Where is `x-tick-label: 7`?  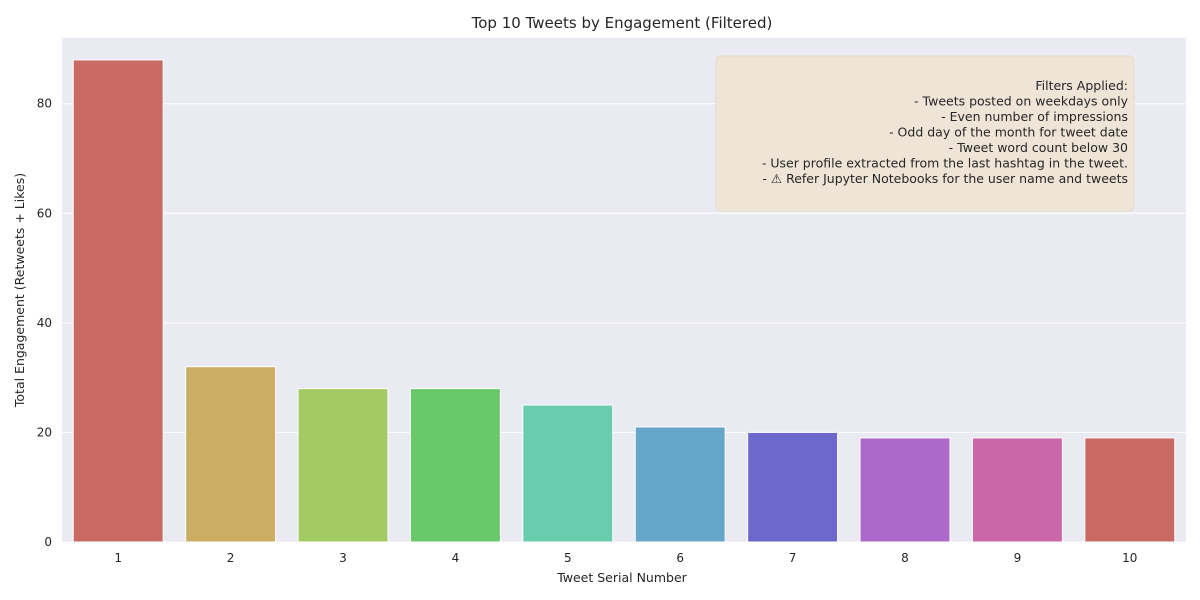 x-tick-label: 7 is located at coordinates (793, 558).